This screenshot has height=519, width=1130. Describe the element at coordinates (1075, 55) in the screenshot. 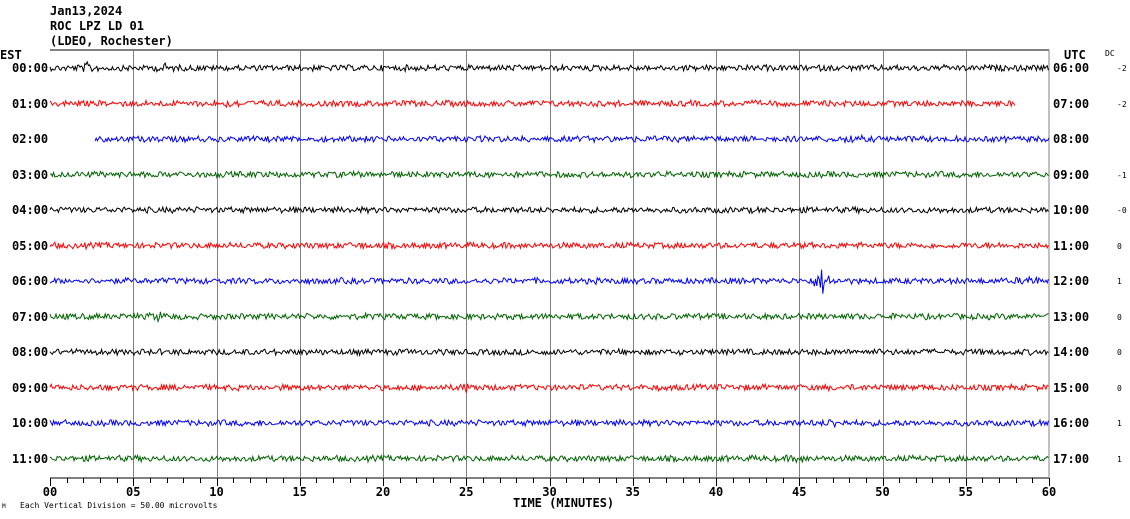

I see `right-timezone: UTC` at that location.